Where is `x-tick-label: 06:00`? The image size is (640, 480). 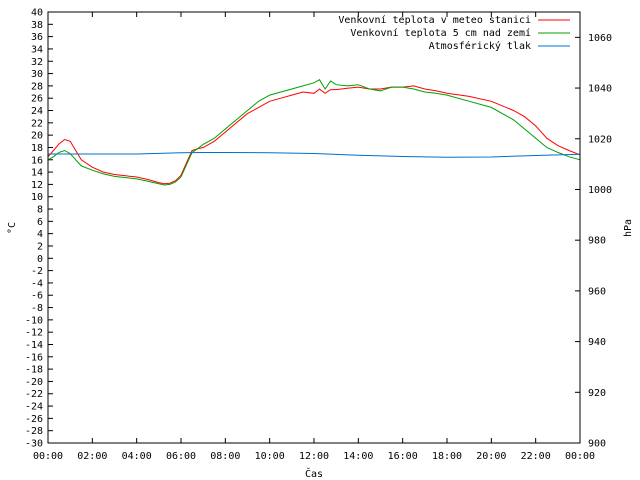
x-tick-label: 06:00 is located at coordinates (181, 456).